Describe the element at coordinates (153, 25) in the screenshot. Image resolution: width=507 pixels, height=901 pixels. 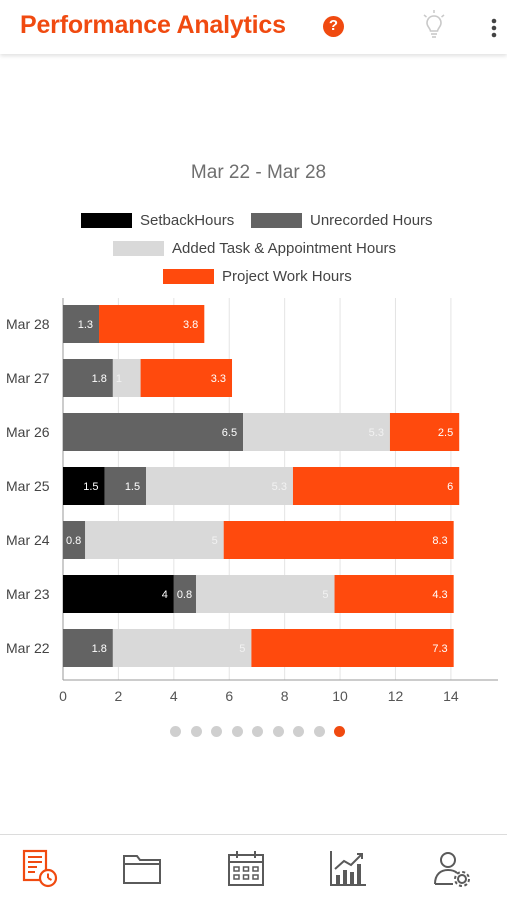
I see `page-title: Performance Analytics` at that location.